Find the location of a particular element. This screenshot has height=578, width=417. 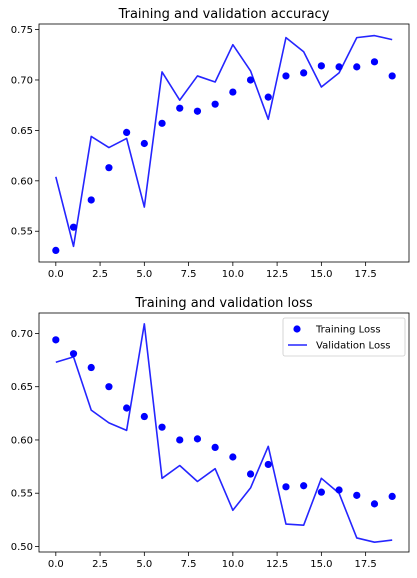

chart-title: Training and validation loss is located at coordinates (223, 303).